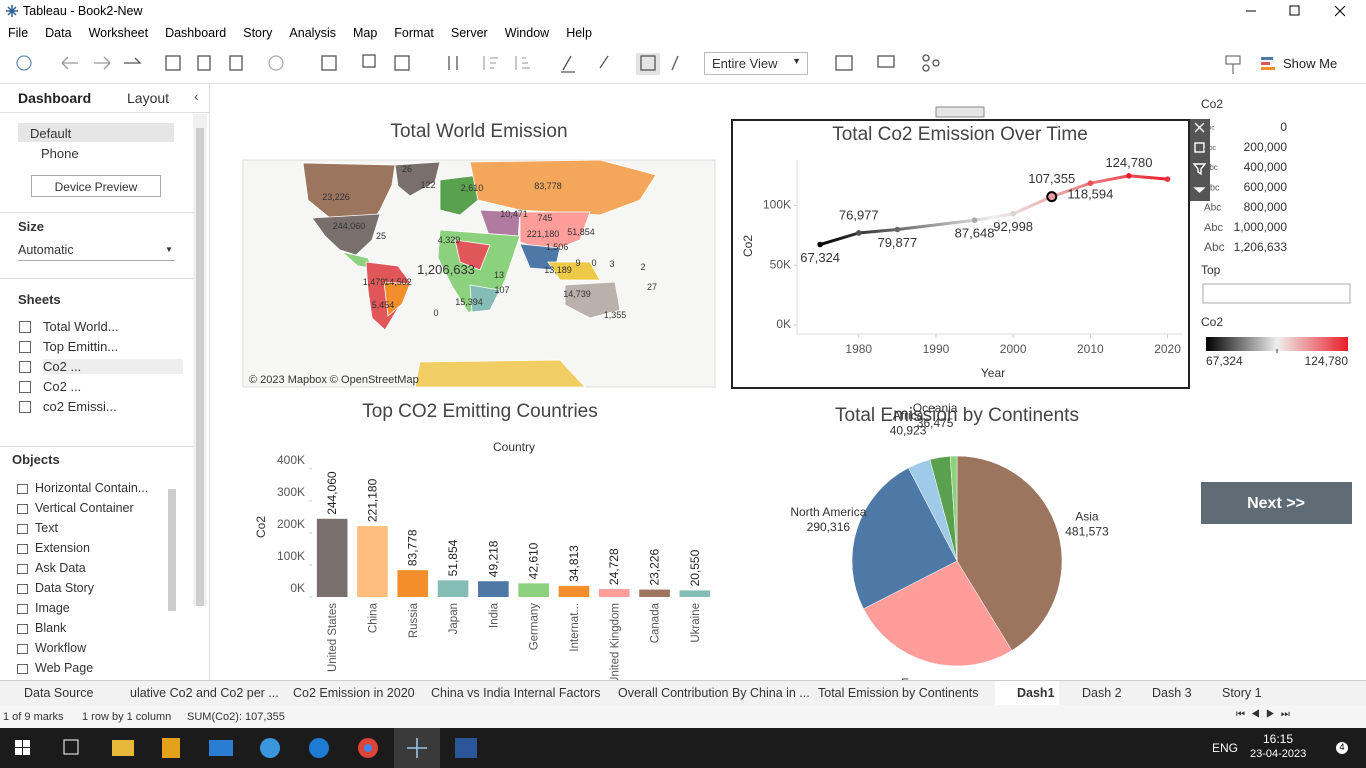 This screenshot has width=1366, height=768. What do you see at coordinates (365, 33) in the screenshot?
I see `menu-item: Map` at bounding box center [365, 33].